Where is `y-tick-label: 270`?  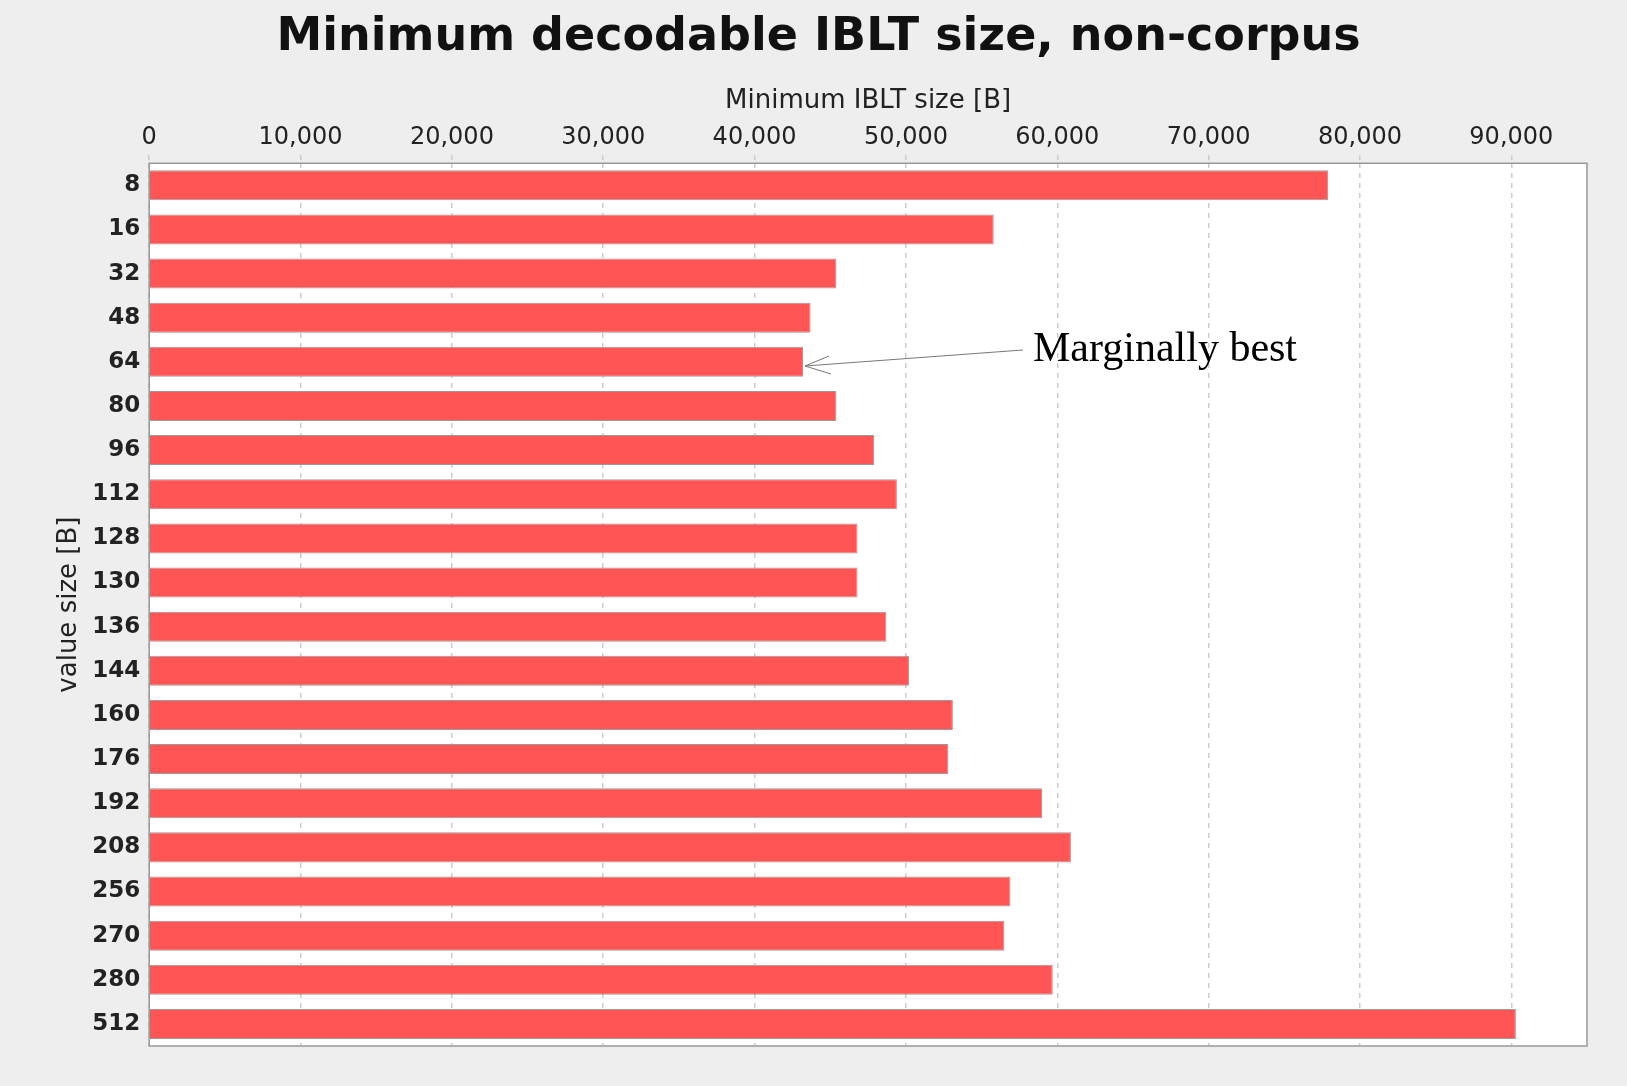
y-tick-label: 270 is located at coordinates (116, 933).